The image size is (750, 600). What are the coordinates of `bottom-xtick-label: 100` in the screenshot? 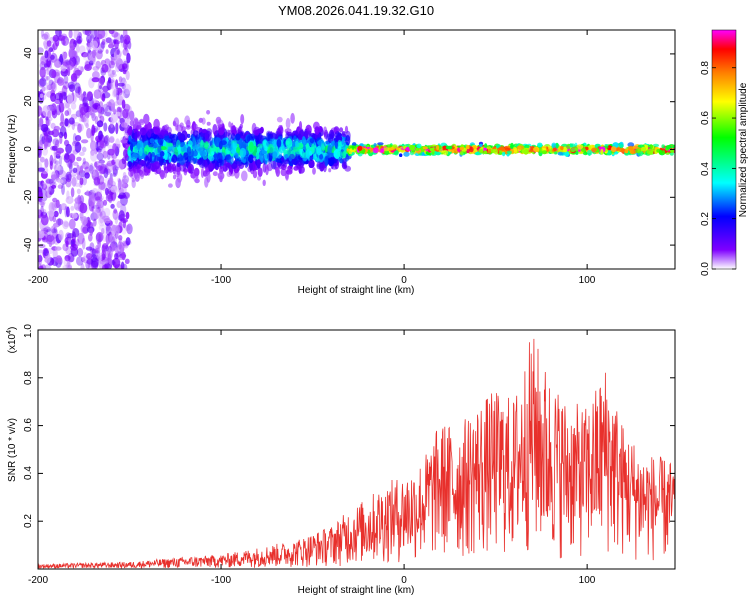 It's located at (587, 580).